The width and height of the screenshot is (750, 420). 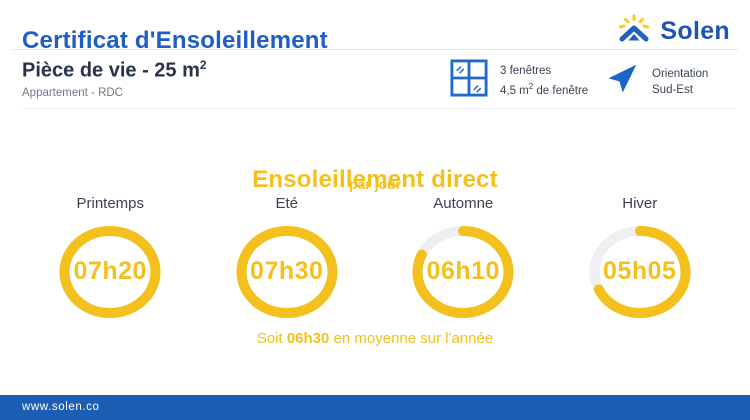 What do you see at coordinates (640, 203) in the screenshot?
I see `season-label: Hiver` at bounding box center [640, 203].